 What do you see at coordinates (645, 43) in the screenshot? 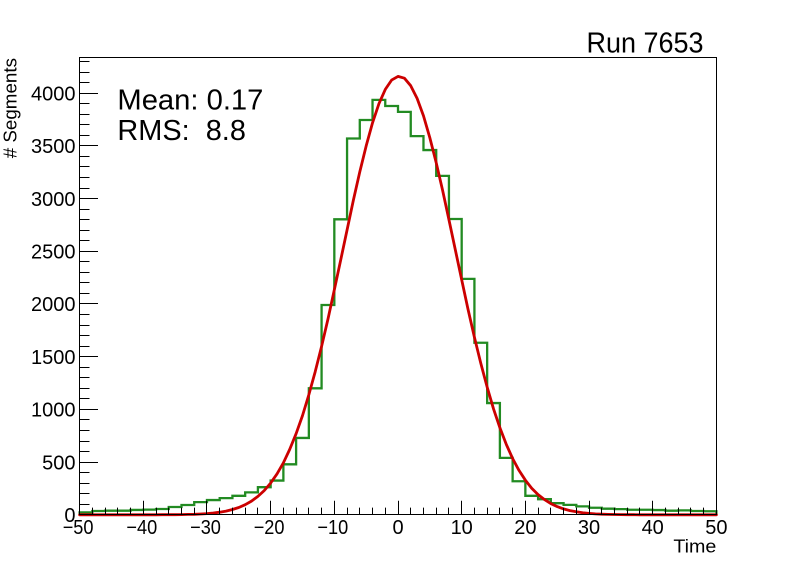
I see `svg-text: Run 7653` at bounding box center [645, 43].